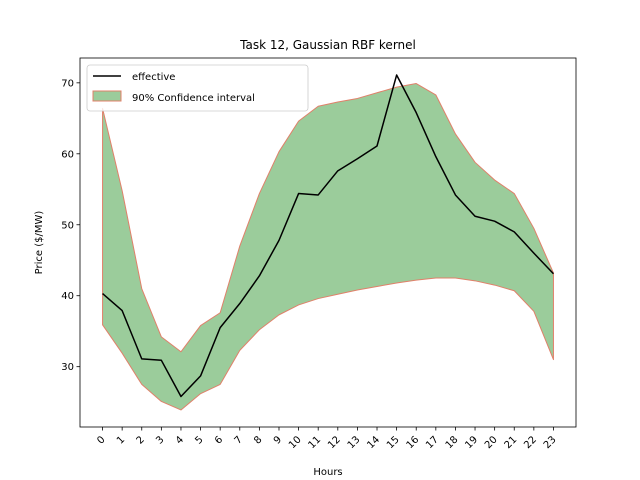 The height and width of the screenshot is (480, 640). Describe the element at coordinates (327, 472) in the screenshot. I see `x-axis-label: Hours` at that location.